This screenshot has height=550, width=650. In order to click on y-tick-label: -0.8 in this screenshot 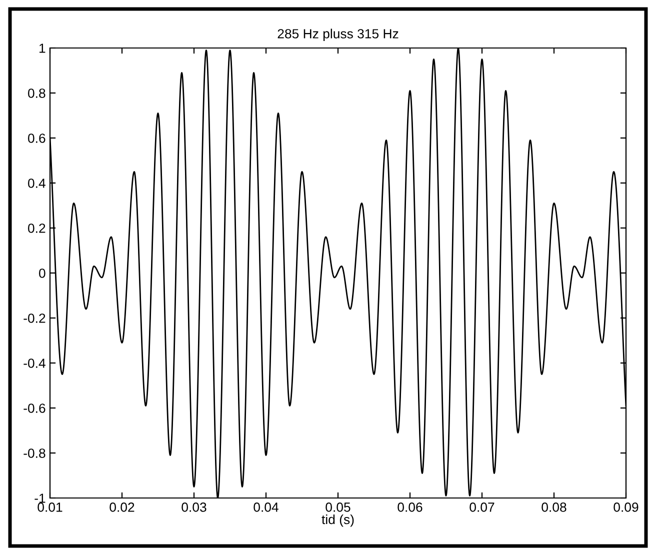, I will do `click(35, 453)`.